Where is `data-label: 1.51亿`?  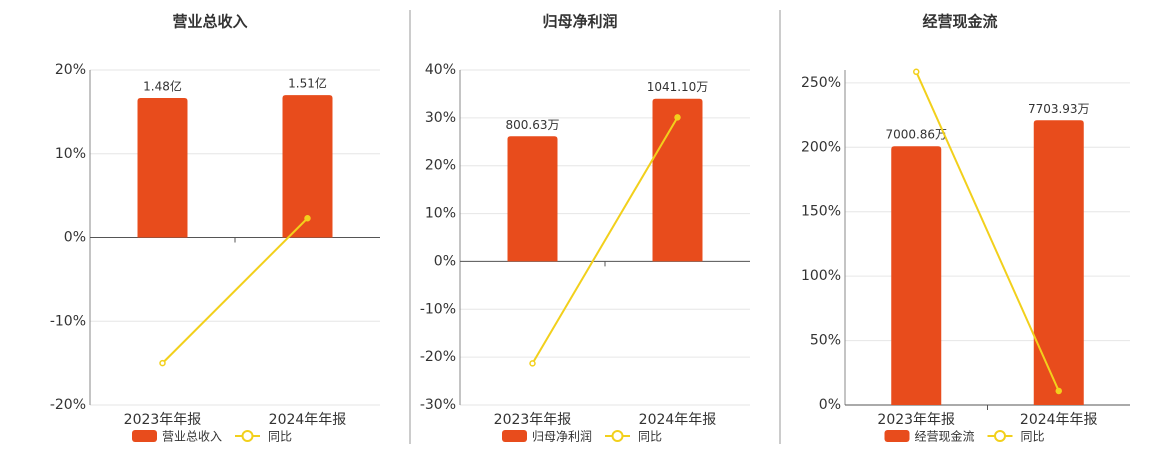 data-label: 1.51亿 is located at coordinates (307, 83).